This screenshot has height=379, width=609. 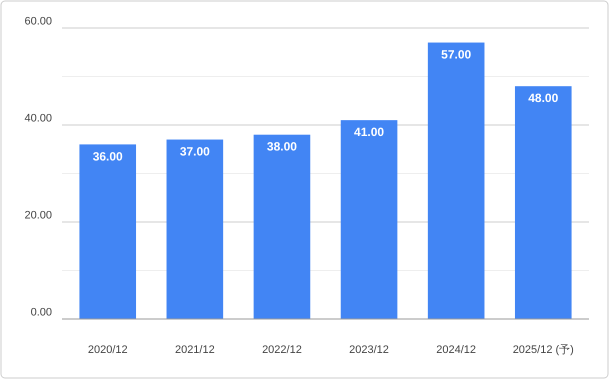 I want to click on y-tick-label: 20.00, so click(x=38, y=216).